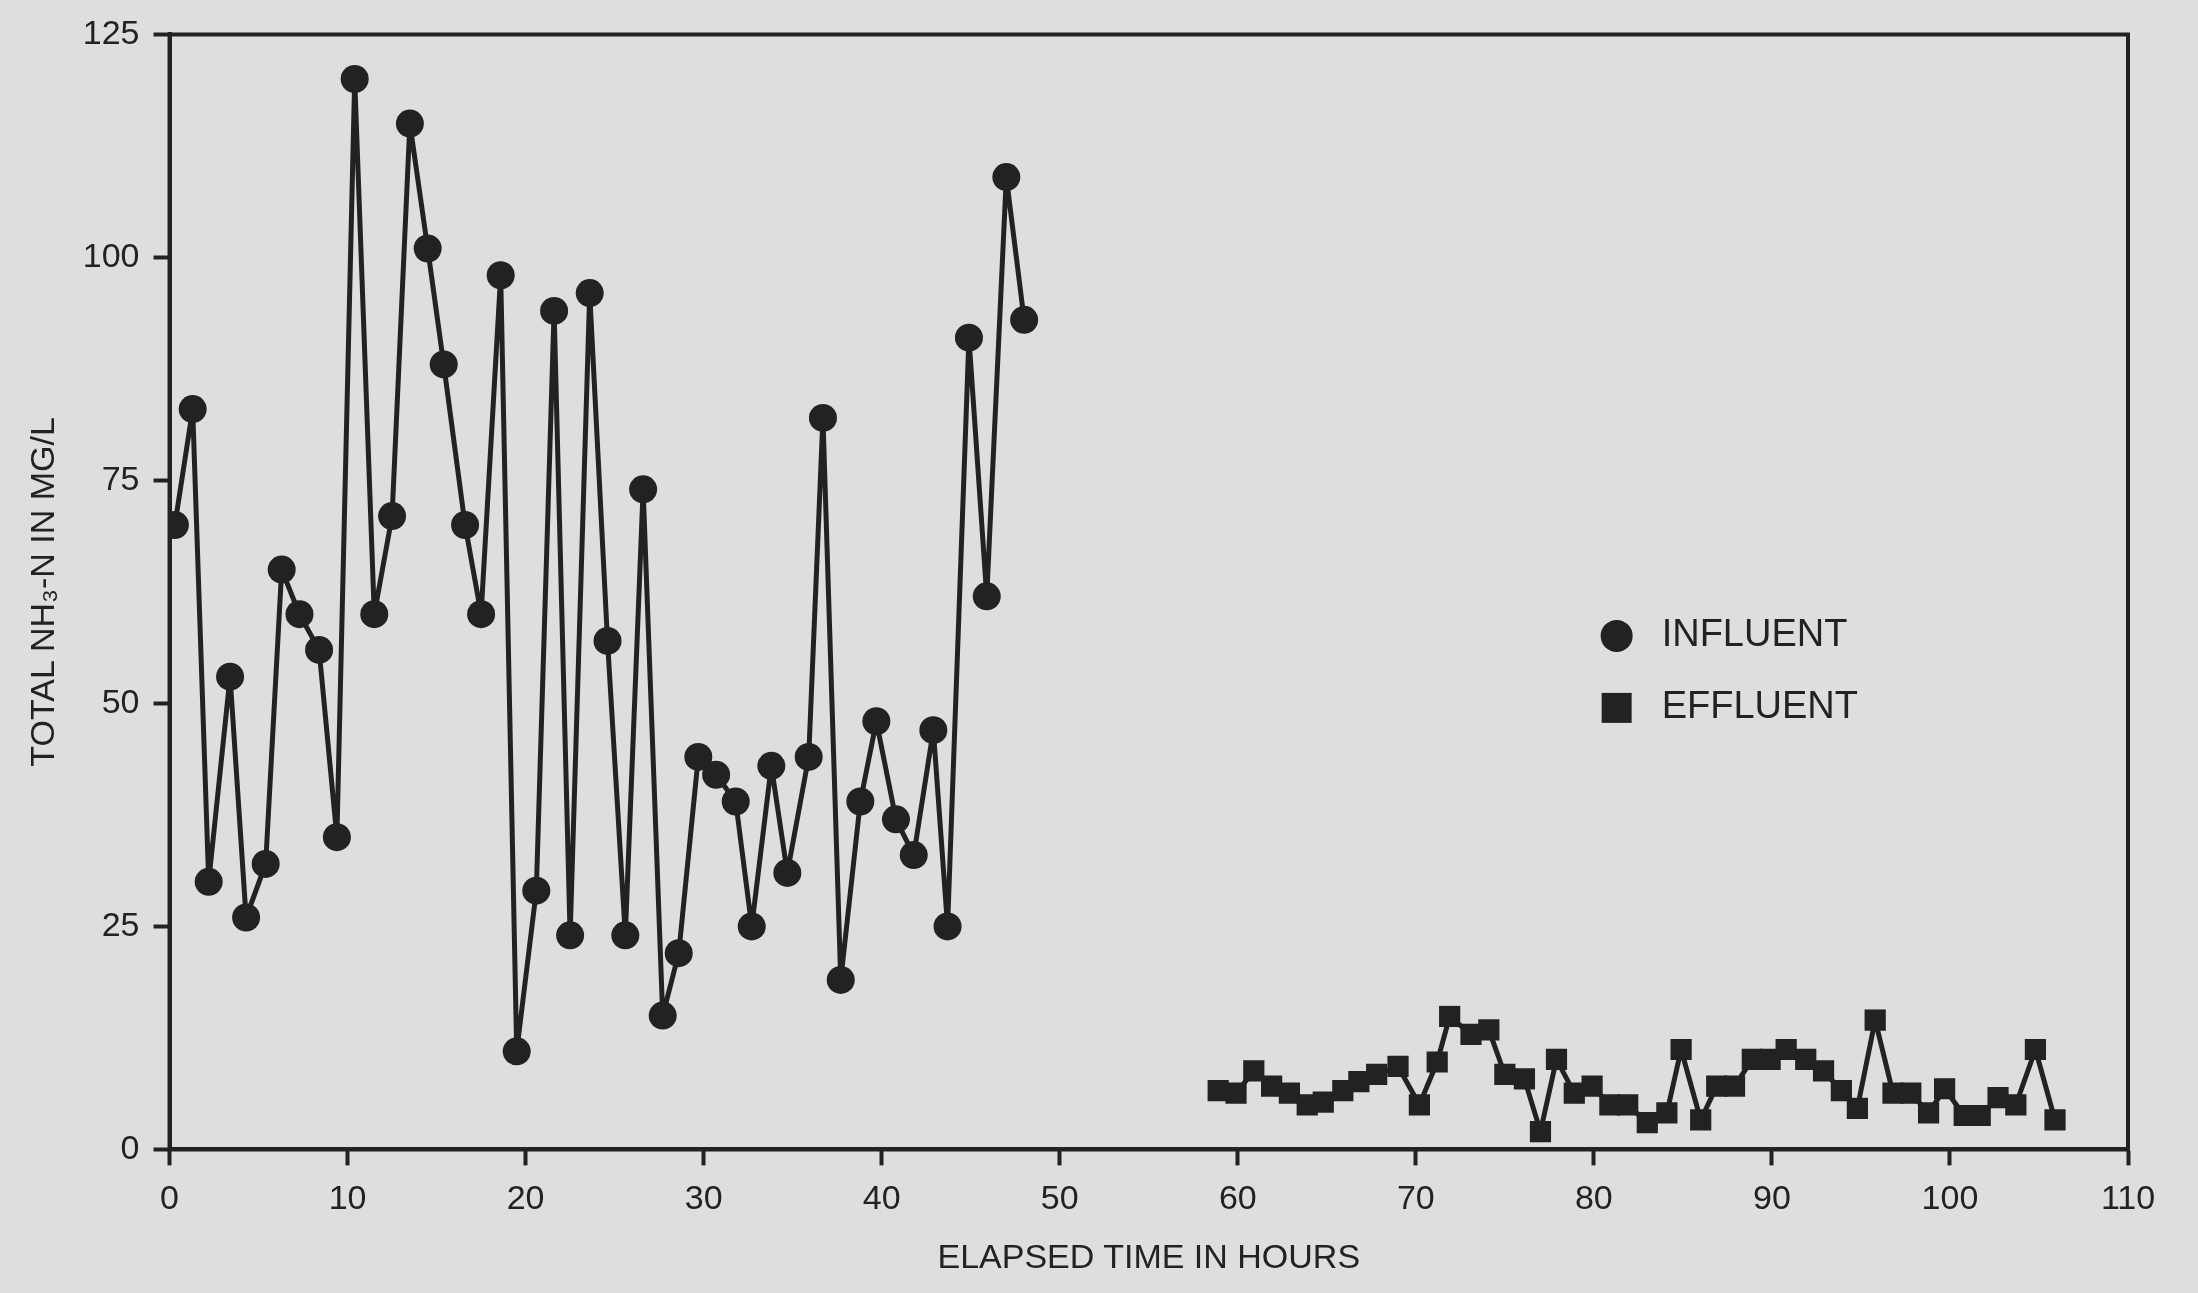 The height and width of the screenshot is (1293, 2198). What do you see at coordinates (120, 700) in the screenshot?
I see `y-tick-label: 50` at bounding box center [120, 700].